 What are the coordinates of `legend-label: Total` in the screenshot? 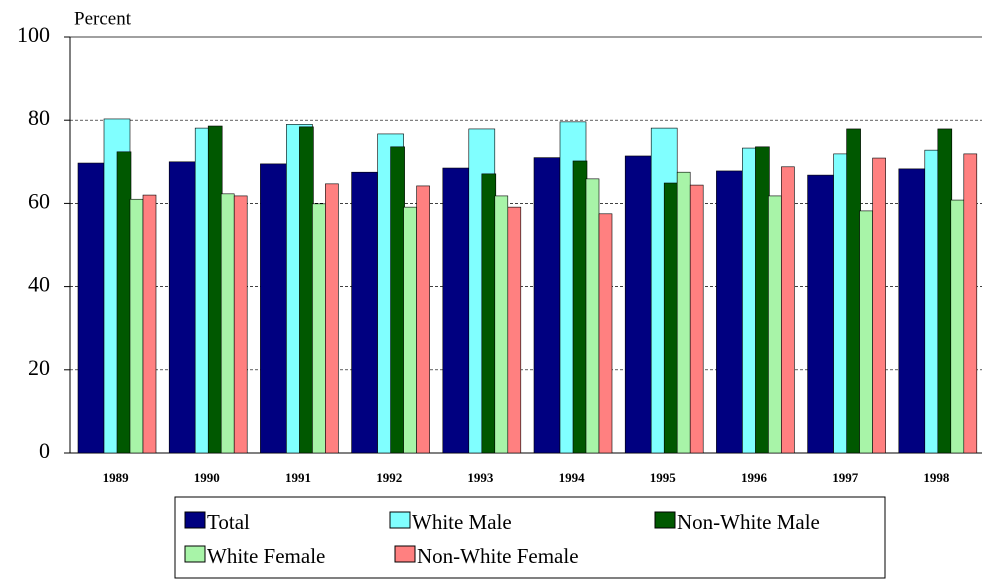 It's located at (228, 522).